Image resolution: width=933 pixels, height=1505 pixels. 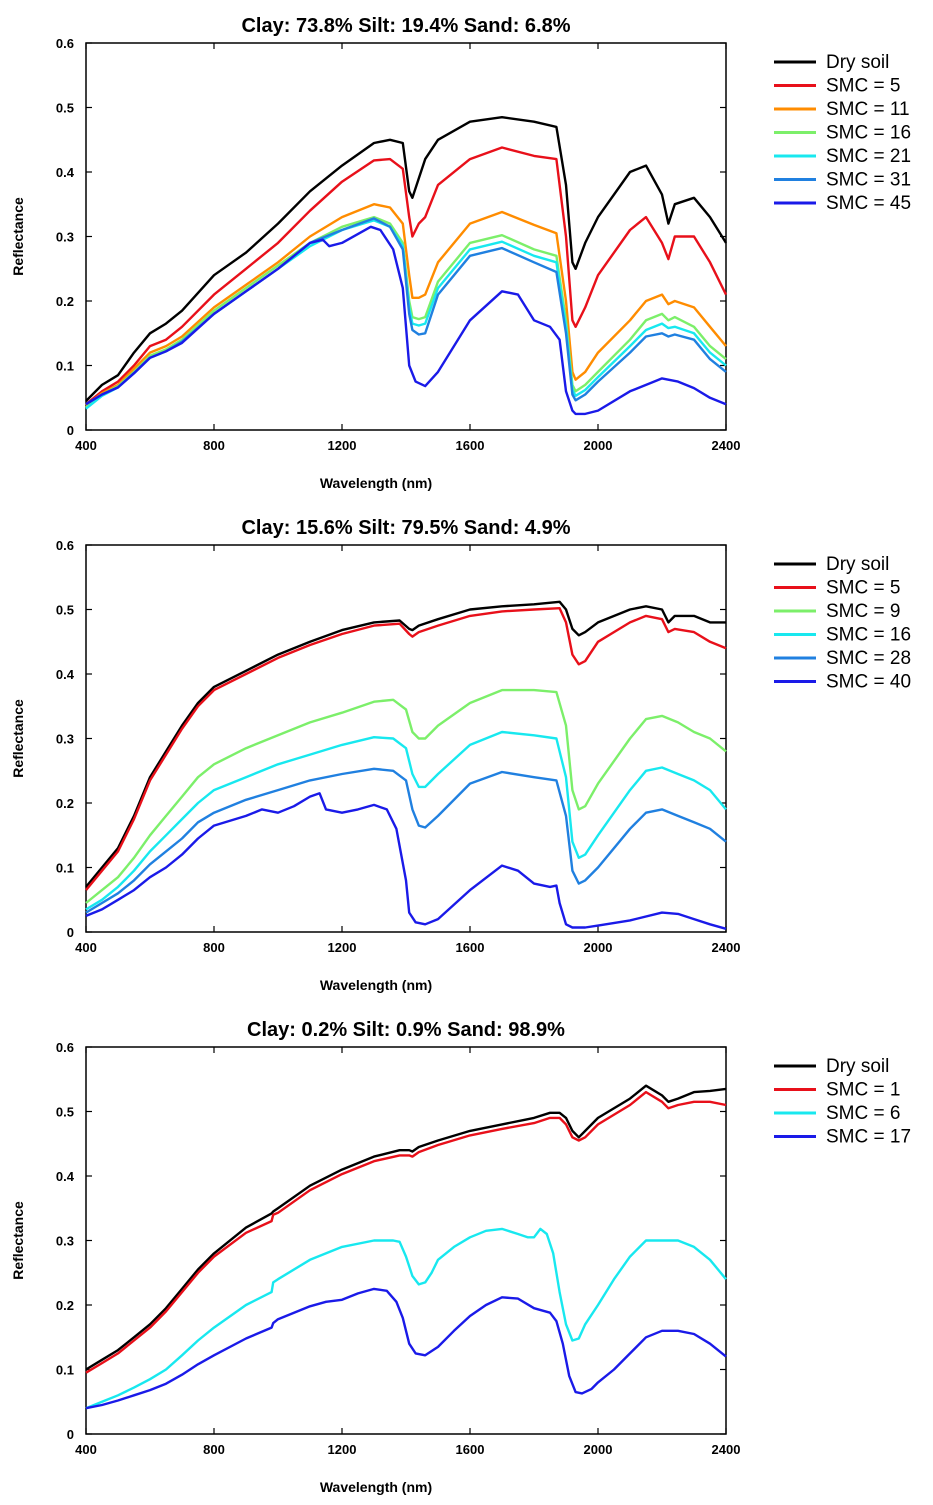 What do you see at coordinates (868, 203) in the screenshot?
I see `legend-label: SMC = 45` at bounding box center [868, 203].